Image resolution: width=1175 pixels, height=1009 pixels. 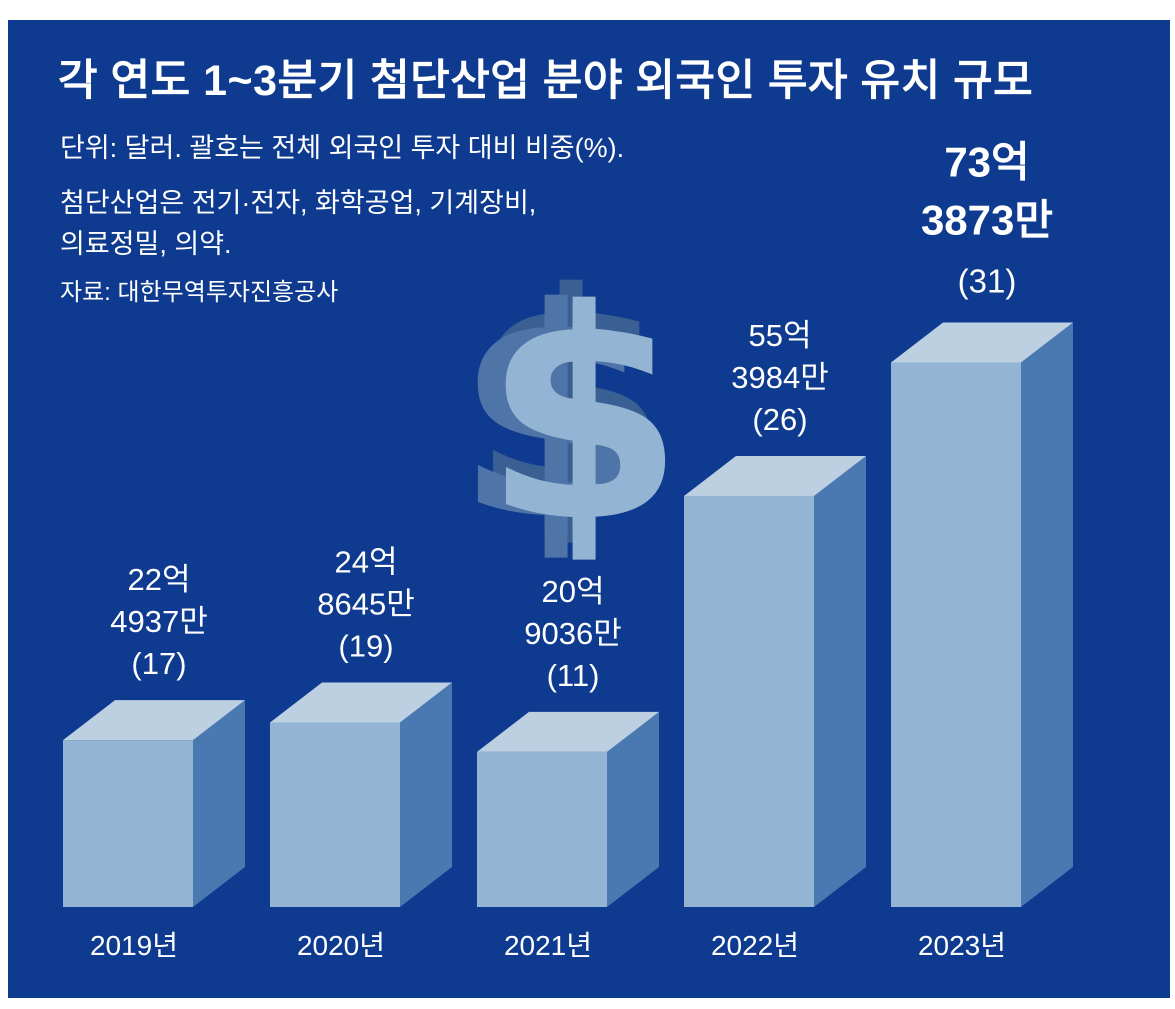 What do you see at coordinates (962, 945) in the screenshot?
I see `category-label: 2023년` at bounding box center [962, 945].